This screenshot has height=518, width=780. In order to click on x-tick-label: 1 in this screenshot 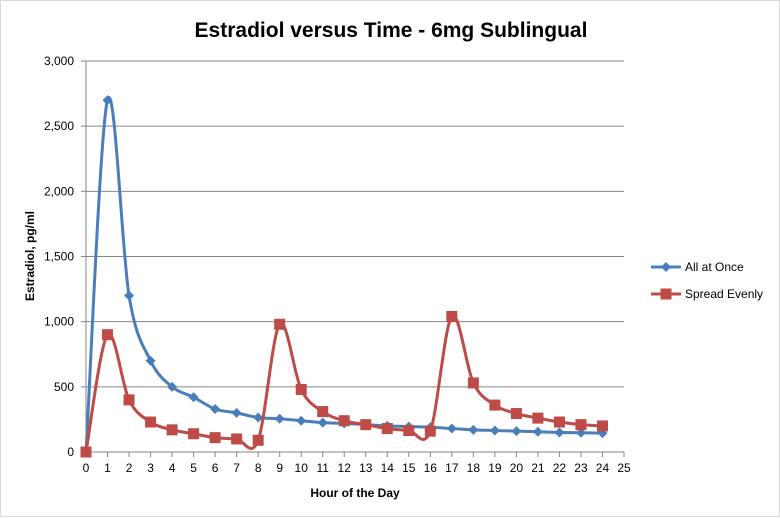, I will do `click(107, 468)`.